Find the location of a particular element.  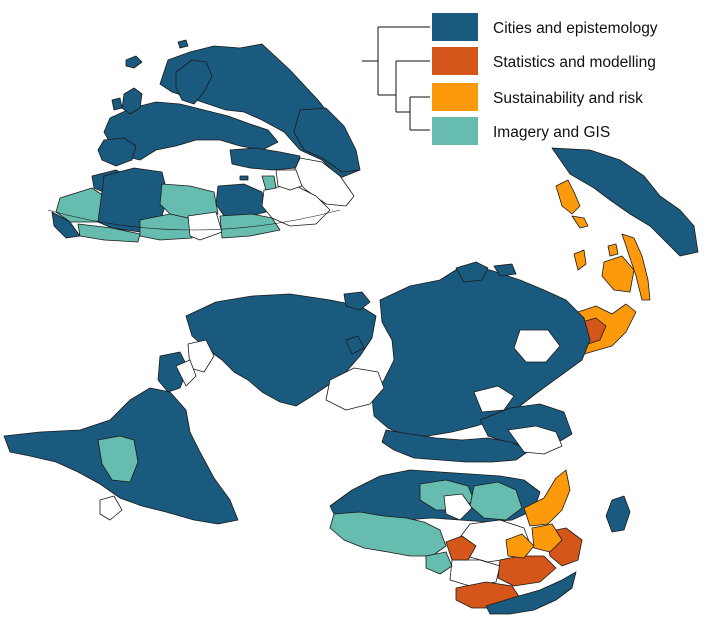

region-mideast-white is located at coordinates (535, 440).